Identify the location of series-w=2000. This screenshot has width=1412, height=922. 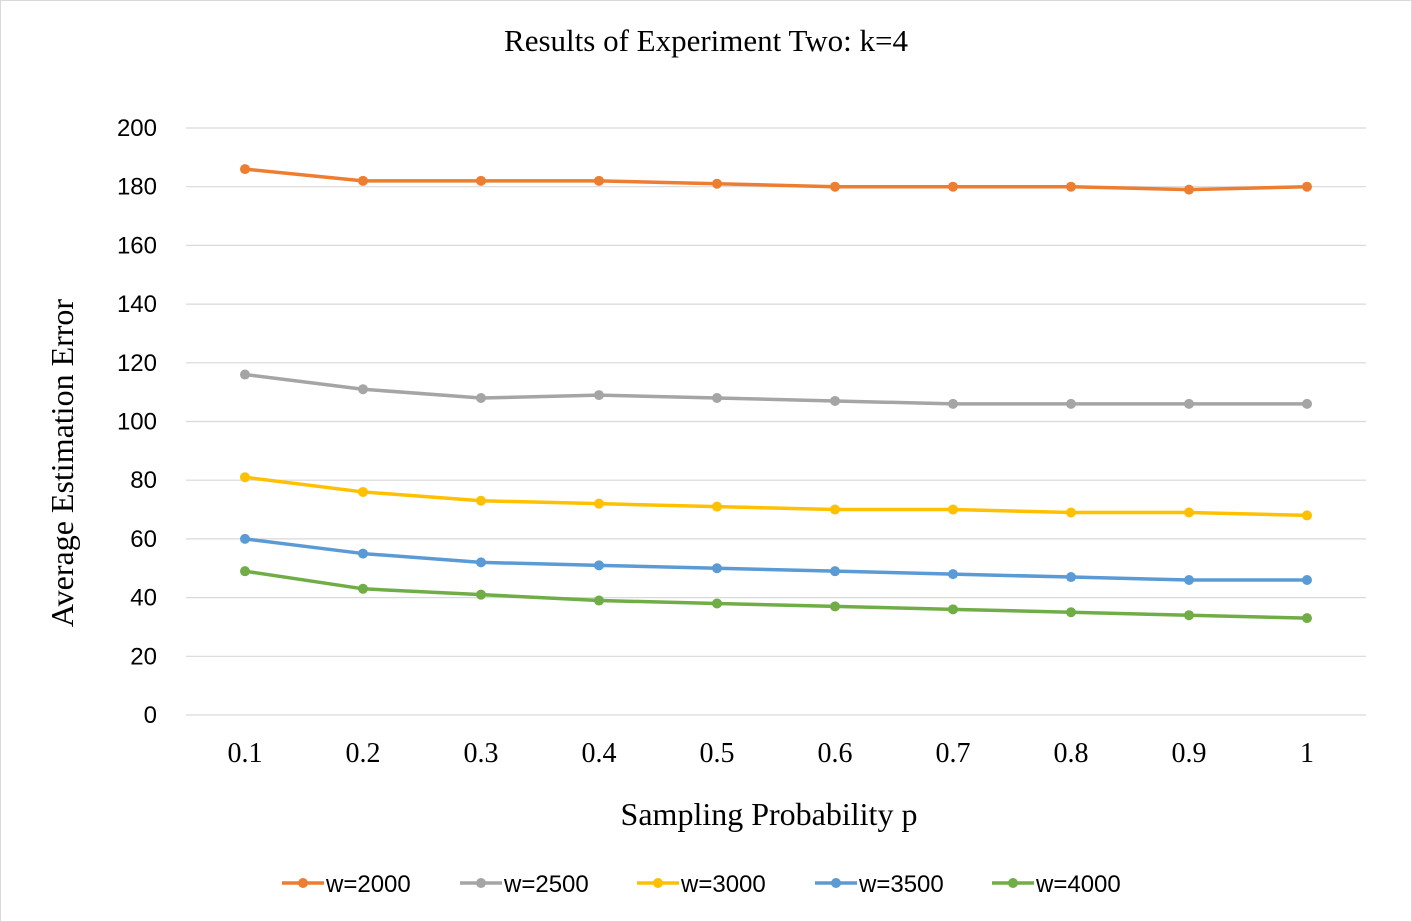
(776, 179).